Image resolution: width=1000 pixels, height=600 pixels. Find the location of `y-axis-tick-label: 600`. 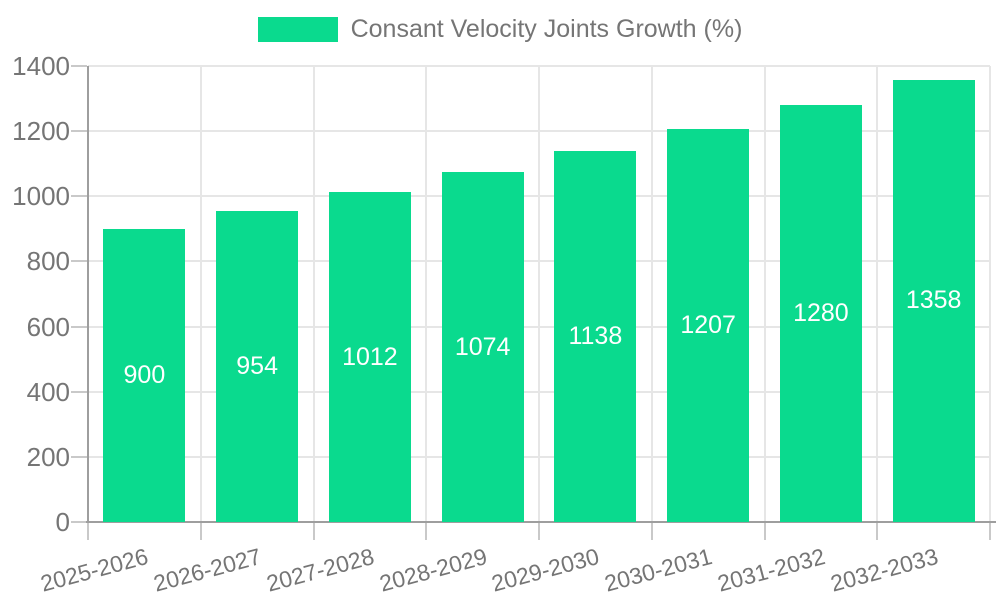

y-axis-tick-label: 600 is located at coordinates (48, 326).